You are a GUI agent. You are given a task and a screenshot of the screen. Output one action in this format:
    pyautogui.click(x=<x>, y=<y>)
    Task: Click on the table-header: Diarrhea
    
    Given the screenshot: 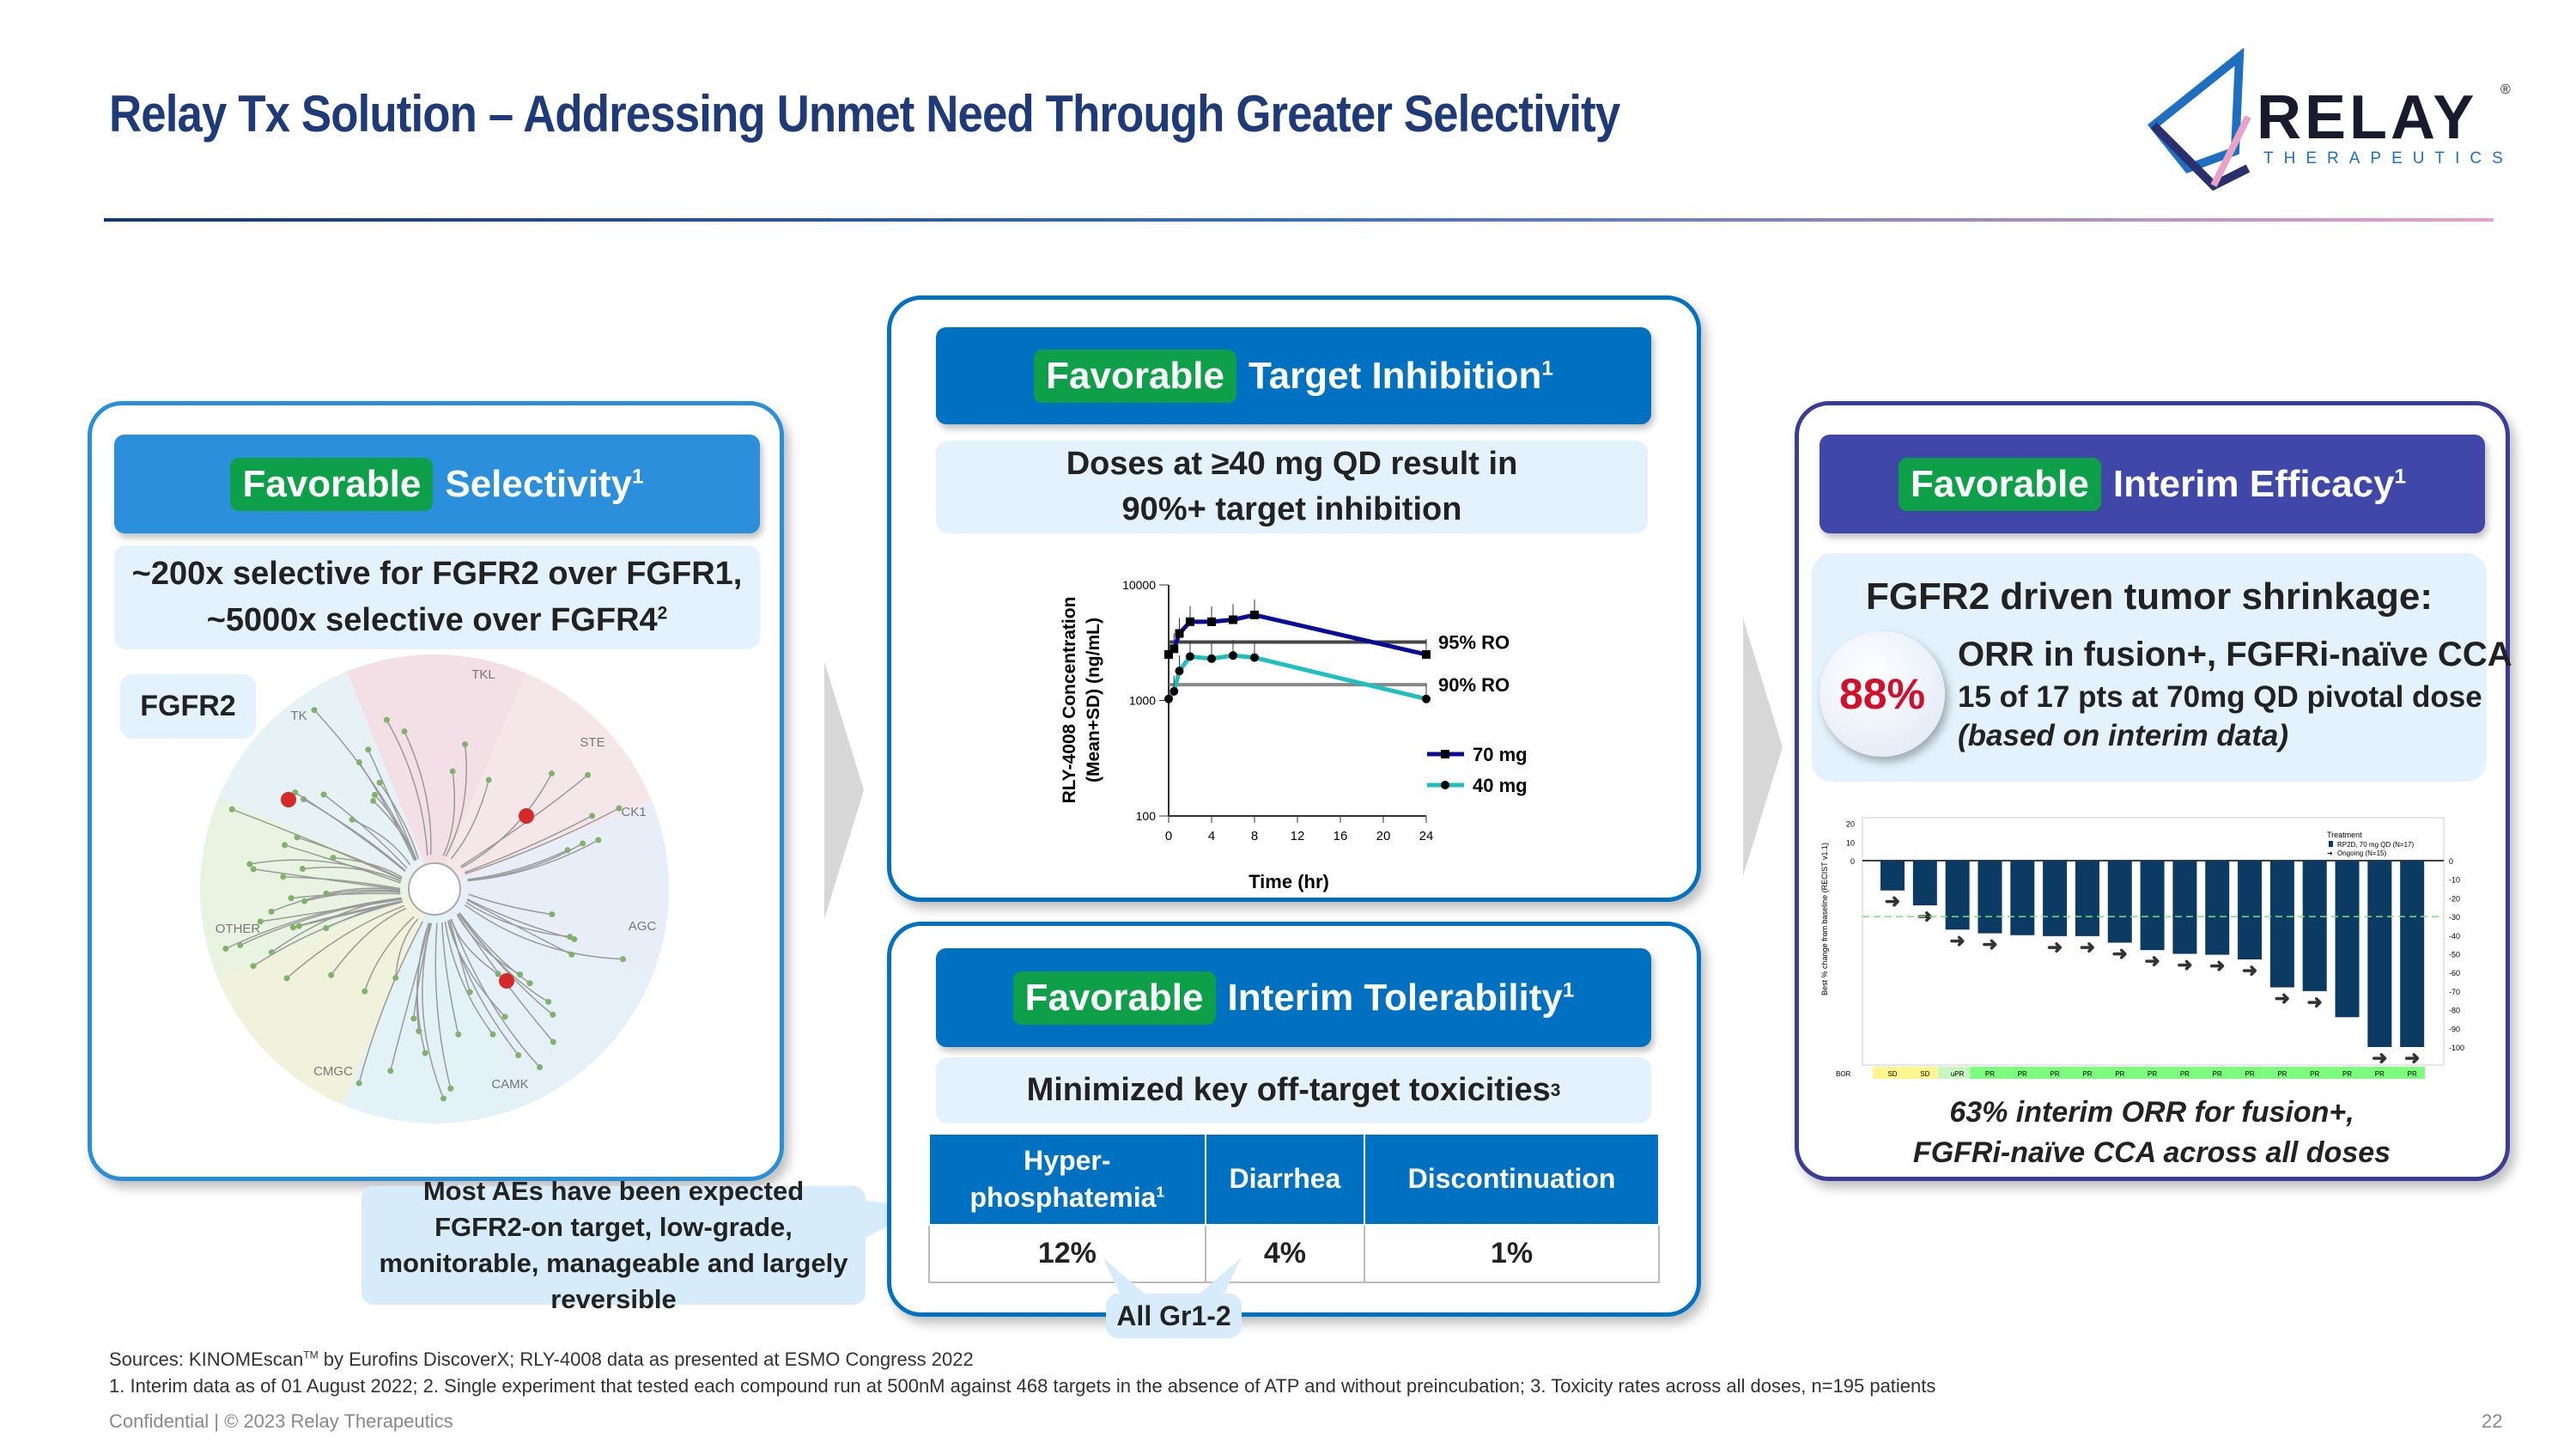 What is the action you would take?
    pyautogui.click(x=1285, y=1179)
    